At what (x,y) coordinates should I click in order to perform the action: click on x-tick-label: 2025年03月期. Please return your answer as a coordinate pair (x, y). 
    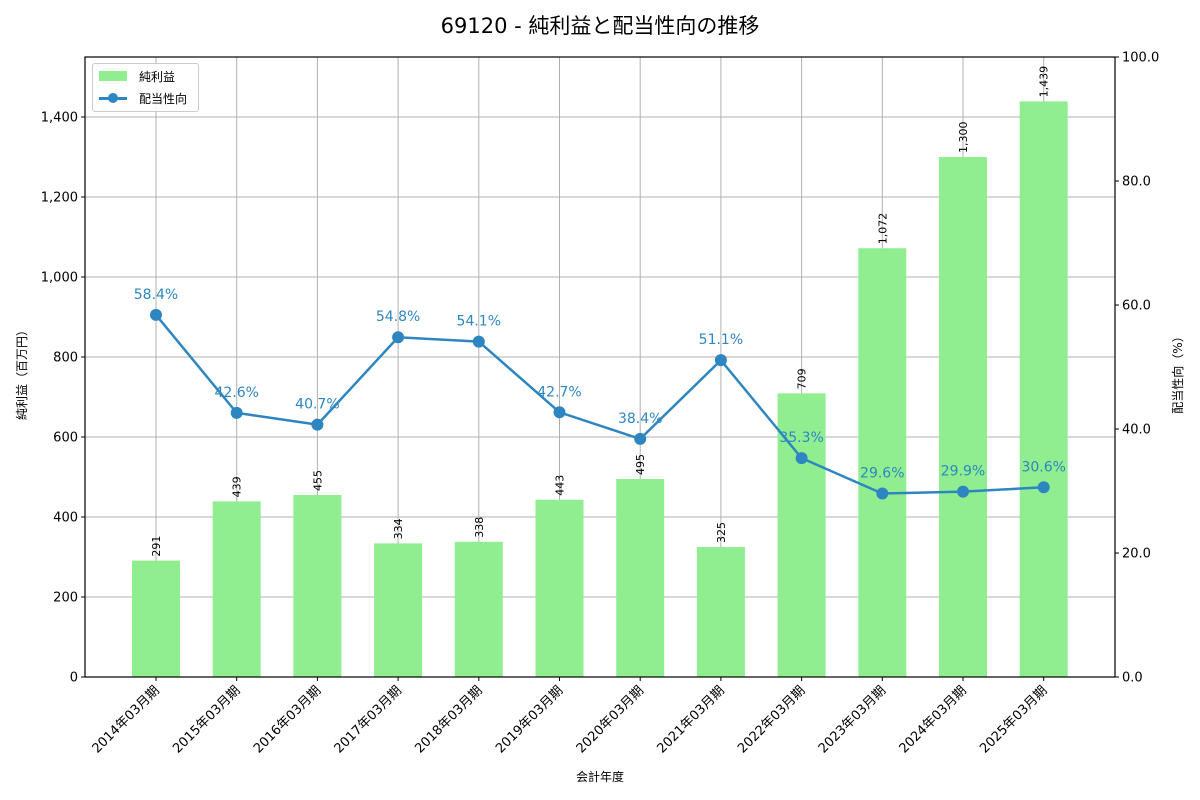
    Looking at the image, I should click on (1013, 719).